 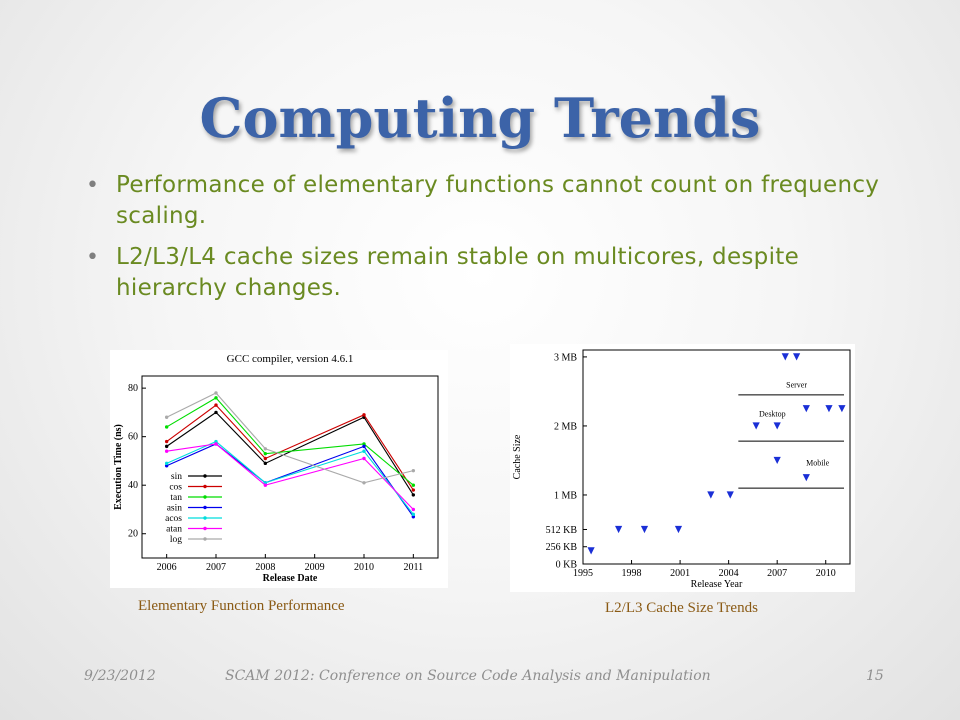 I want to click on y-tick-label: 512 KB, so click(x=562, y=530).